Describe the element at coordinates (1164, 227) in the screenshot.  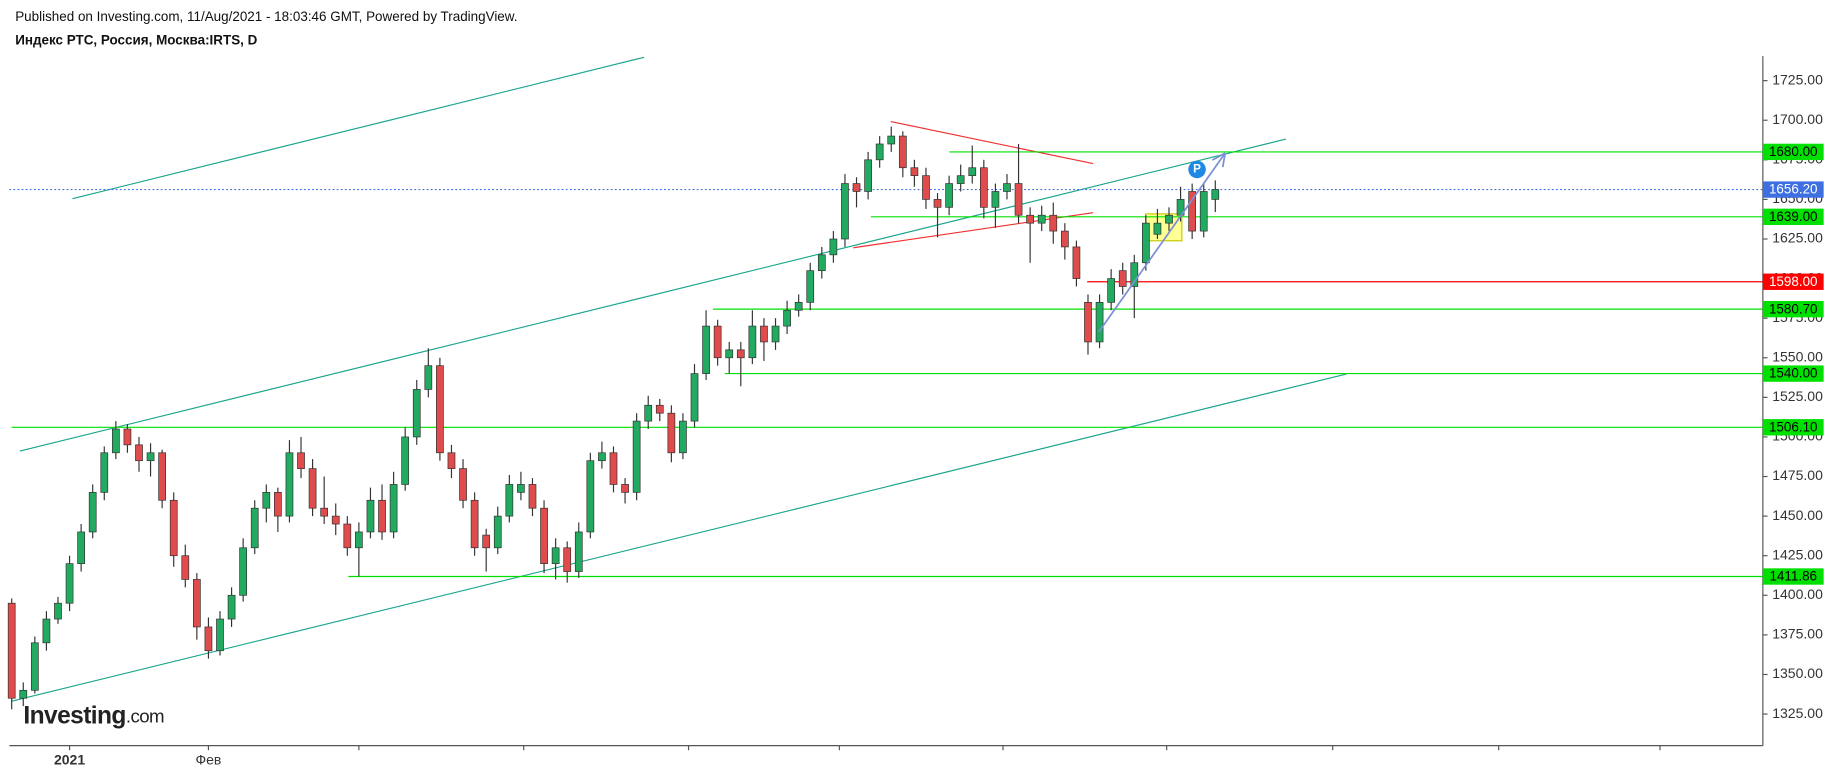
I see `highlight-box` at that location.